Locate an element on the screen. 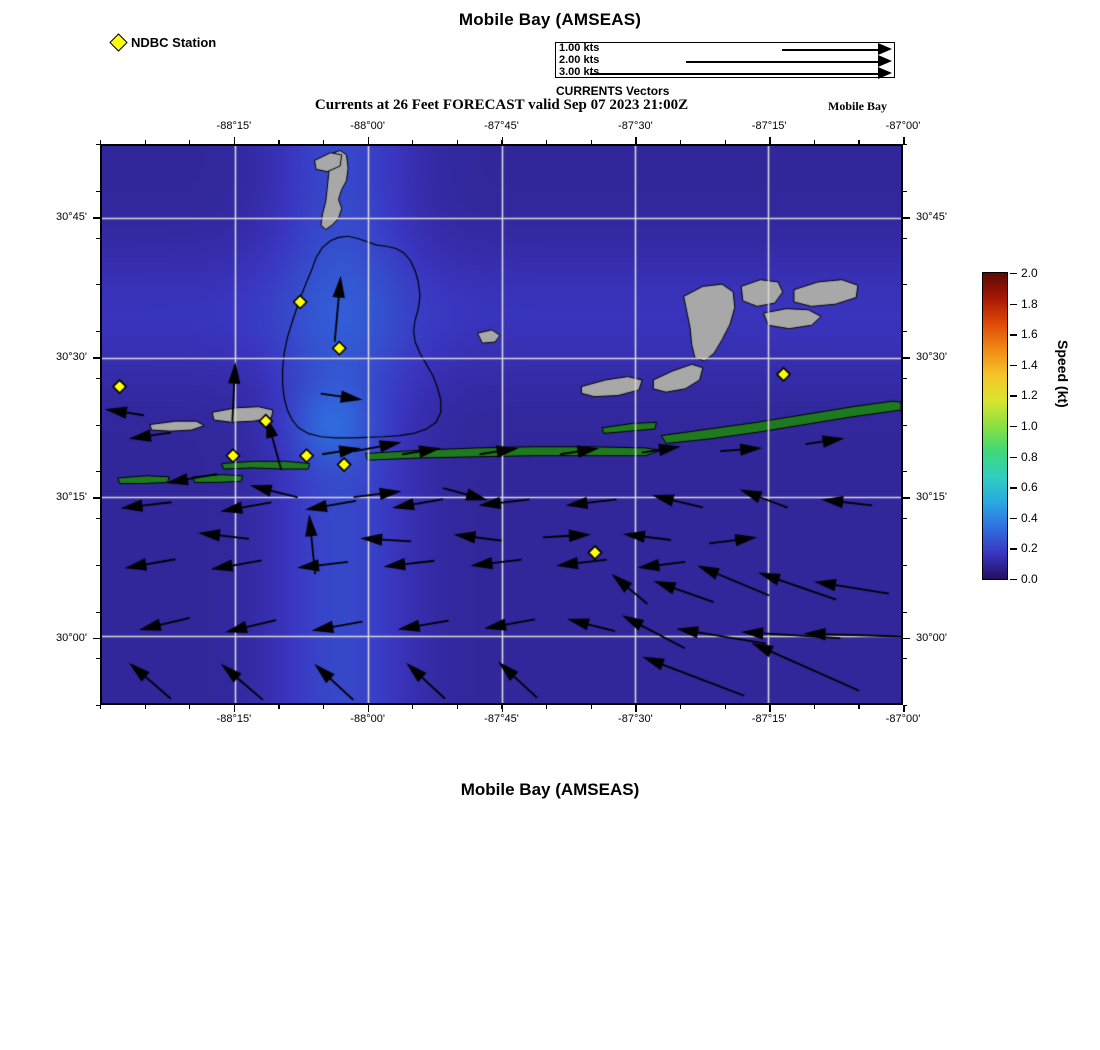 The height and width of the screenshot is (1050, 1100). colorbar-tick-label: 1.0 is located at coordinates (1029, 426).